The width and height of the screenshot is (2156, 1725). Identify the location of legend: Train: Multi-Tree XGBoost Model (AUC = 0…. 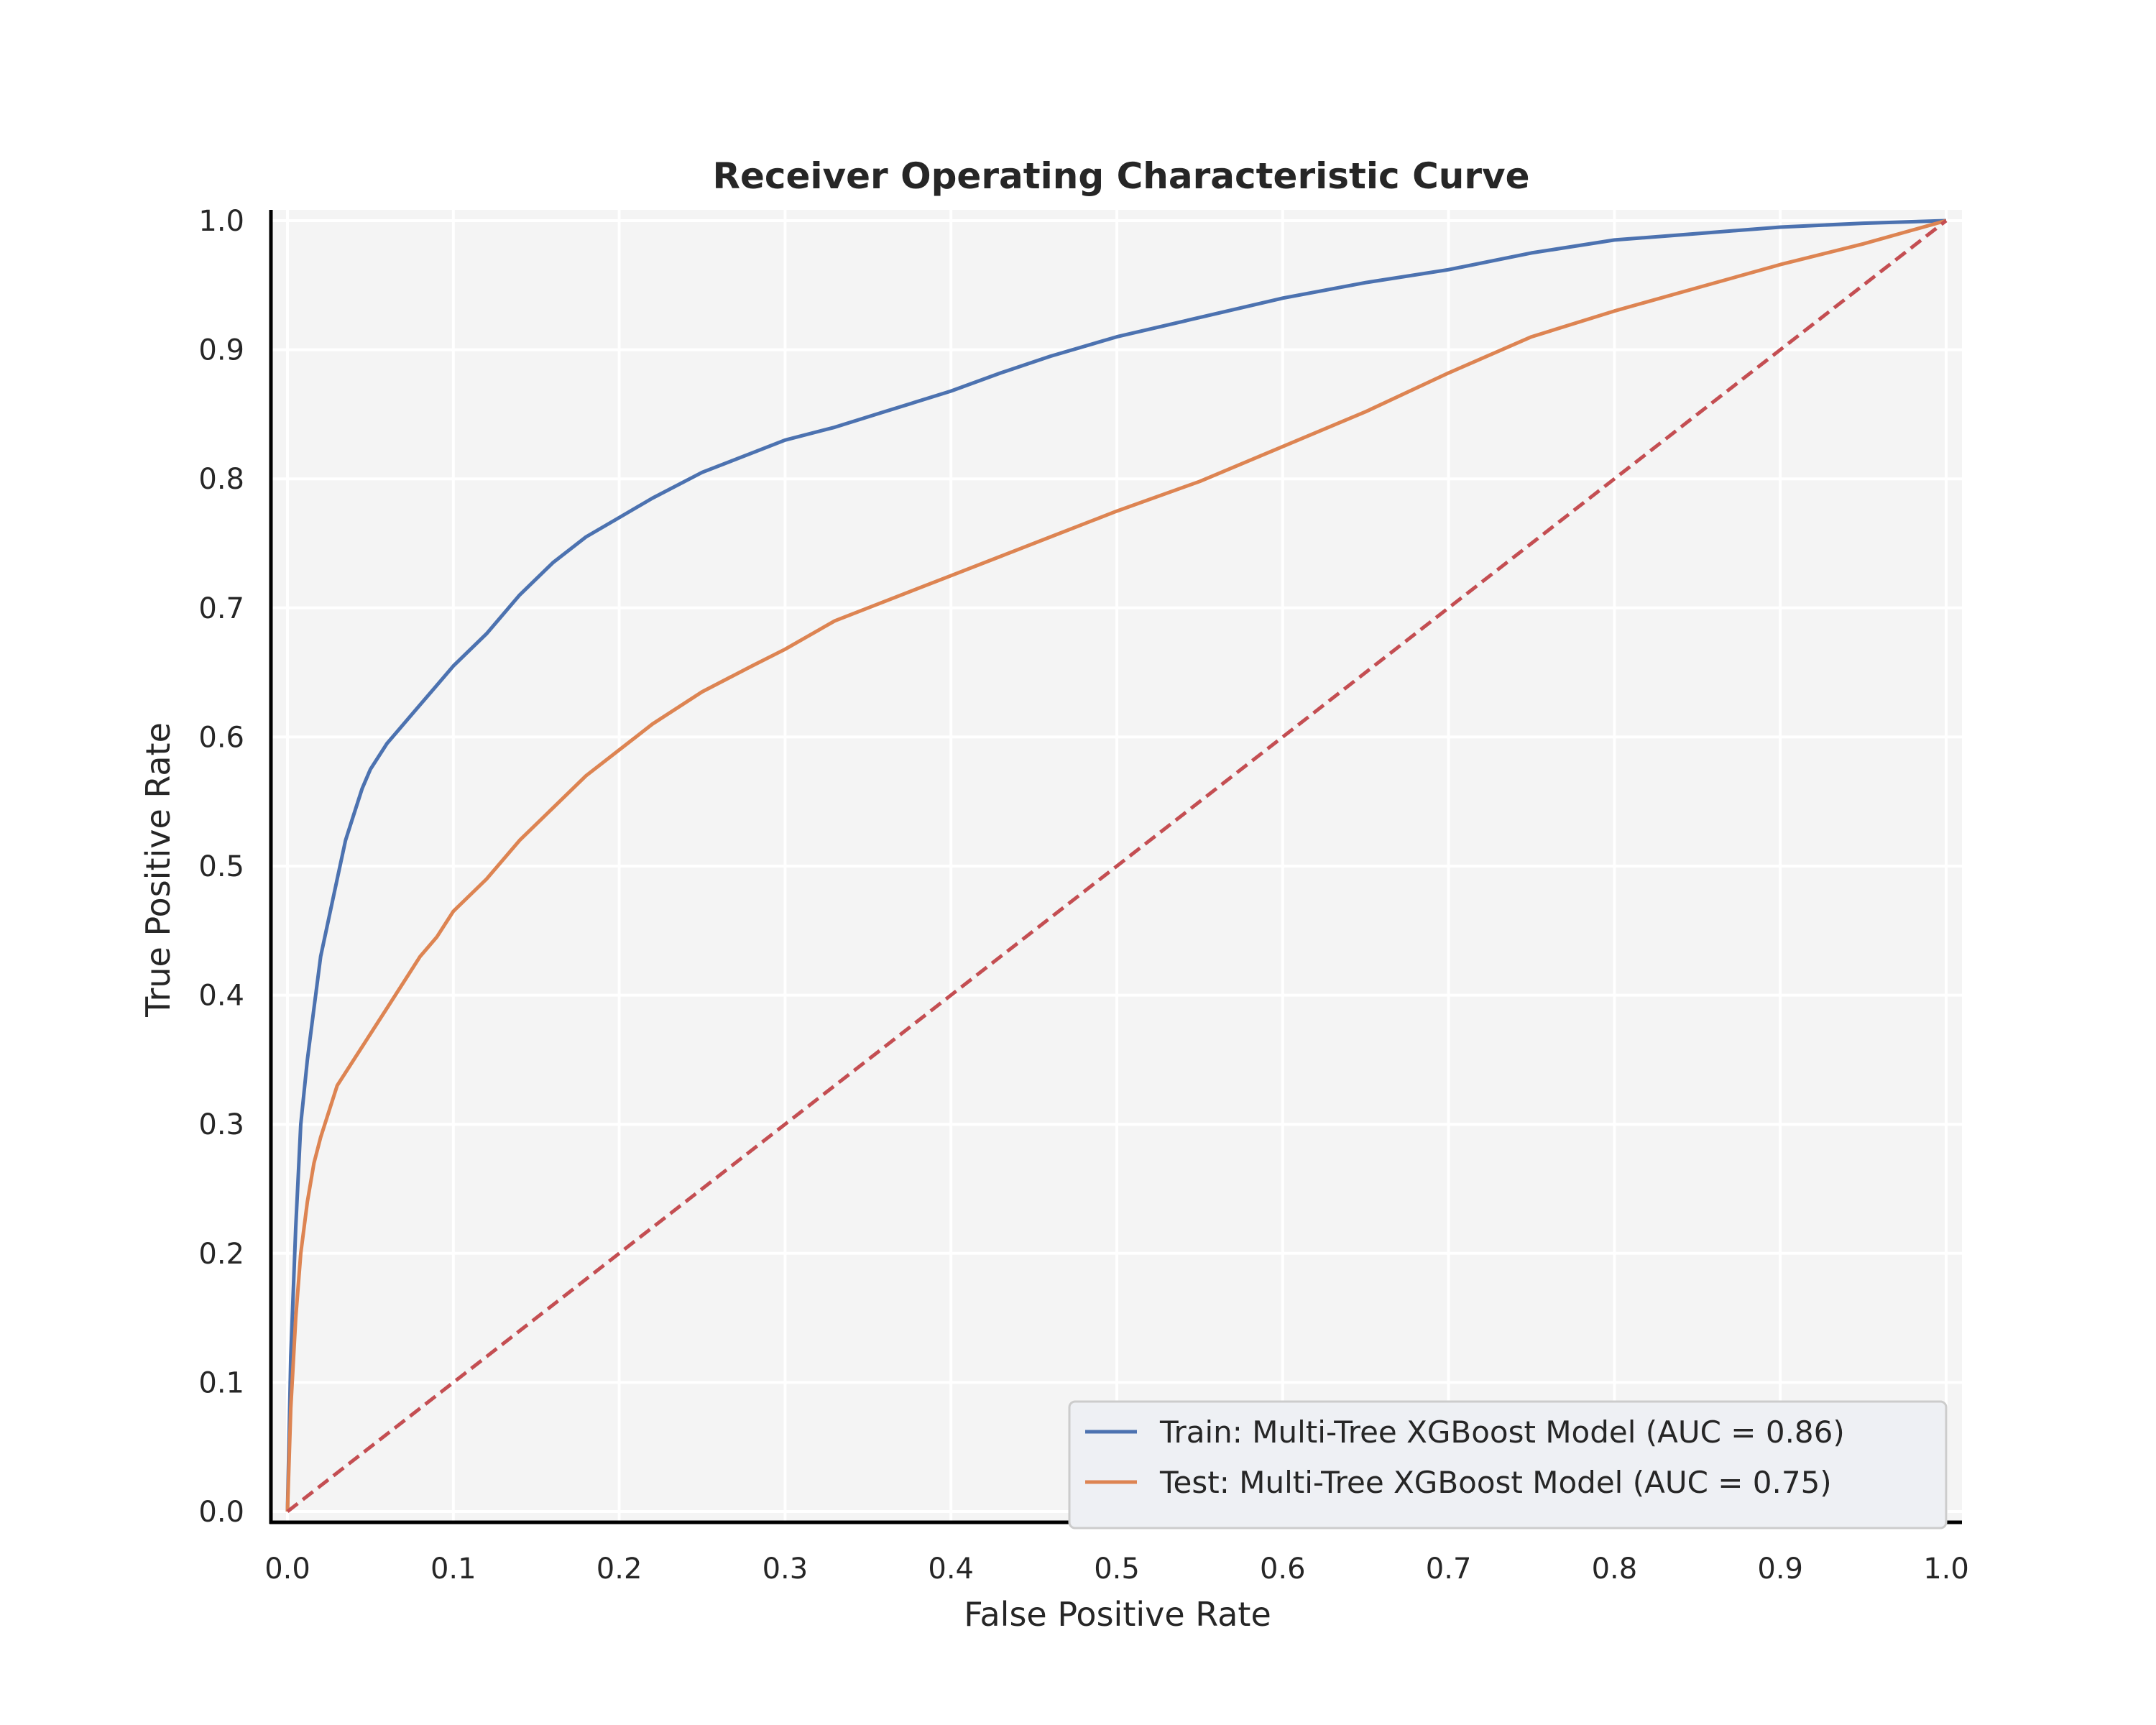
(1508, 1465).